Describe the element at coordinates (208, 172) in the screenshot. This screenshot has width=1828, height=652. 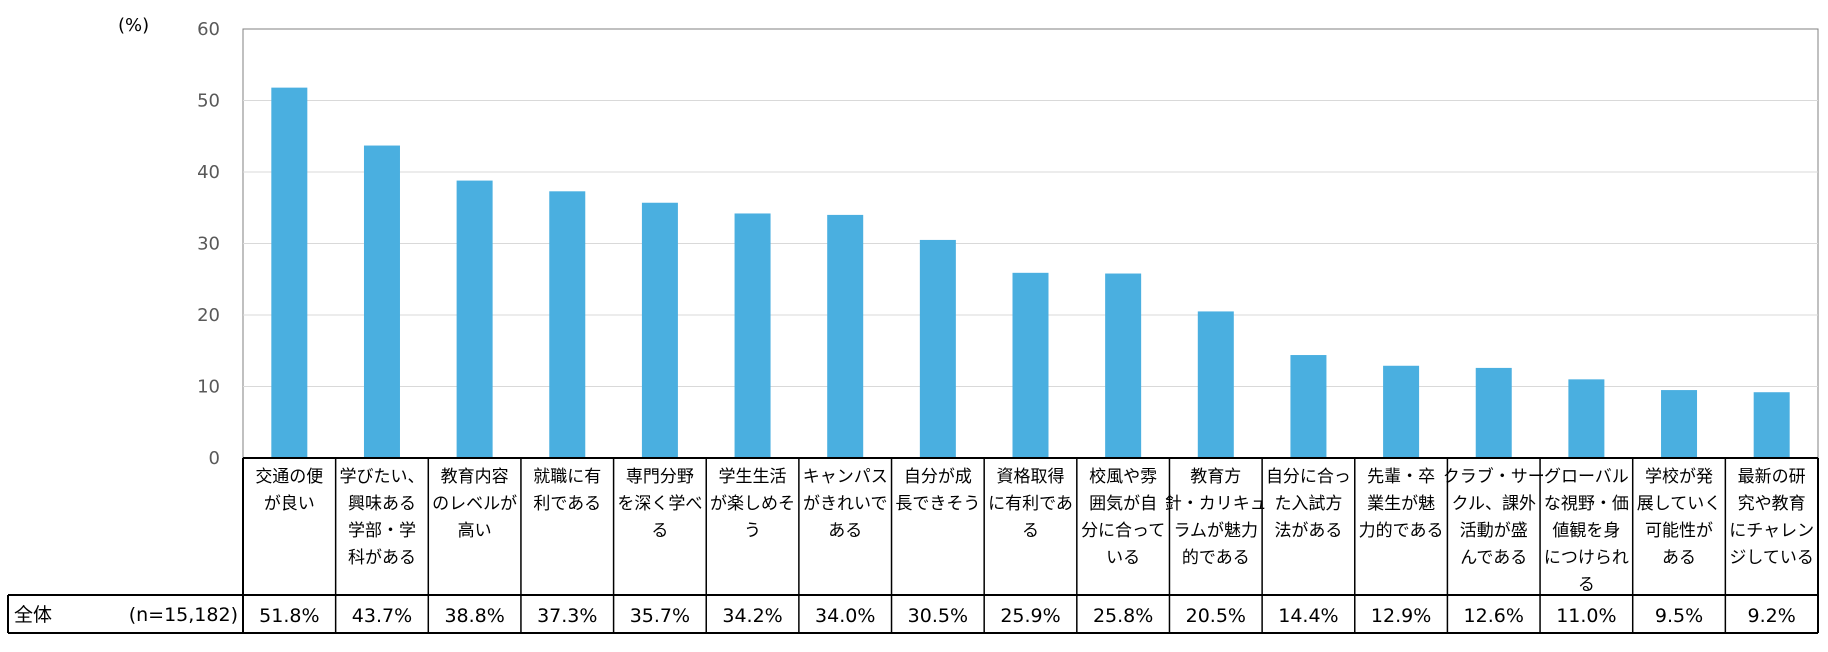
I see `y-tick-label: 40` at that location.